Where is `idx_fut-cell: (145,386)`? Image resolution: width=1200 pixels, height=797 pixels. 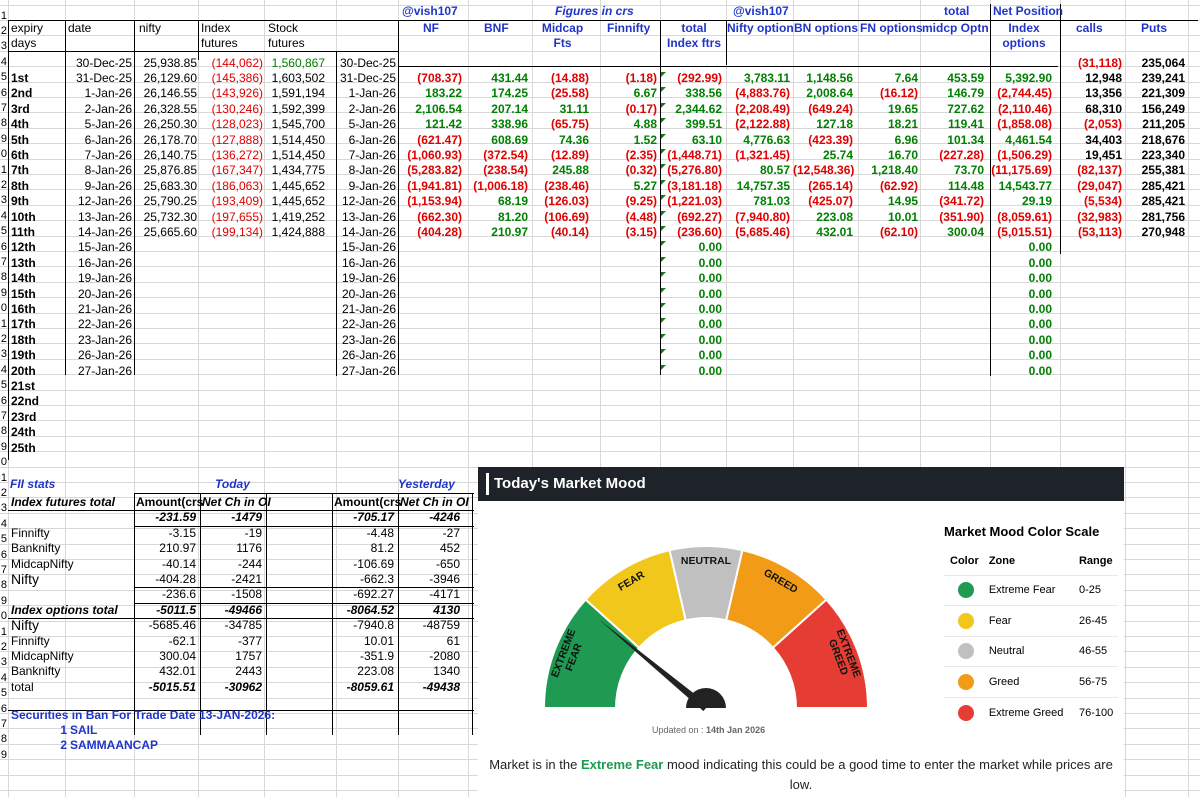
idx_fut-cell: (145,386) is located at coordinates (237, 78).